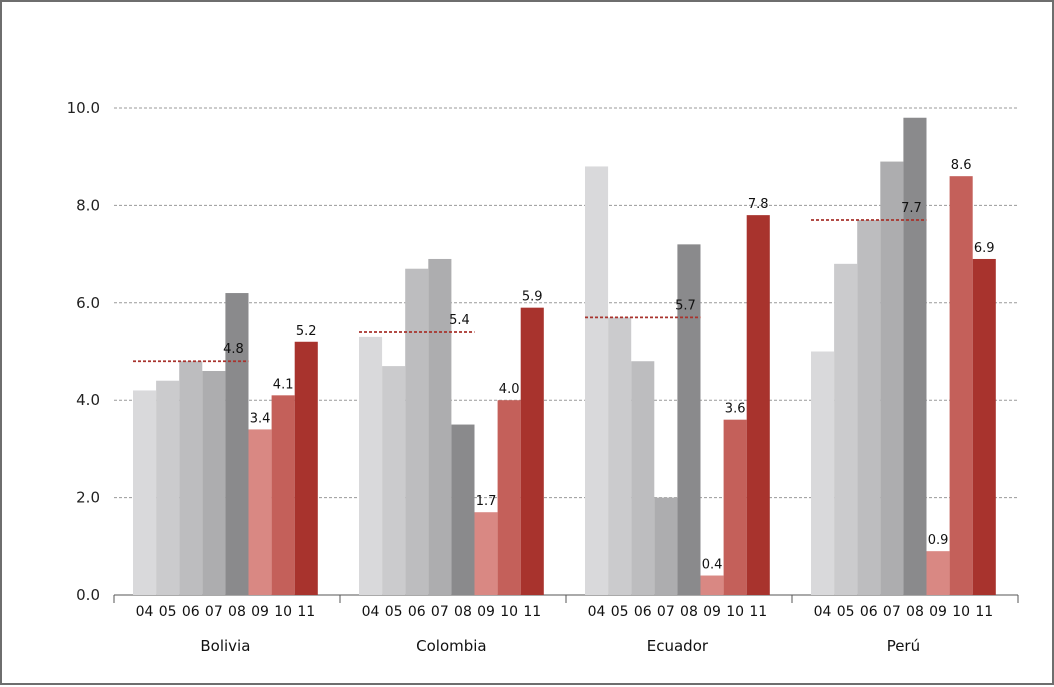 The image size is (1054, 687). What do you see at coordinates (712, 565) in the screenshot?
I see `data-label: 0.4` at bounding box center [712, 565].